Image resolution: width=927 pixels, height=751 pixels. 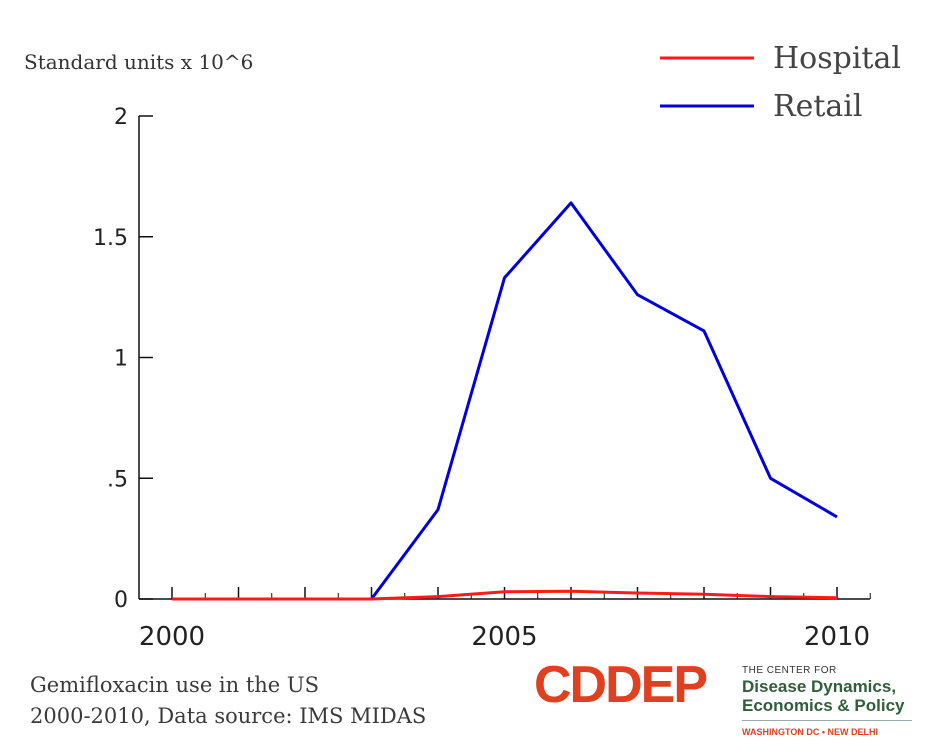 I want to click on logo-divider, so click(x=827, y=720).